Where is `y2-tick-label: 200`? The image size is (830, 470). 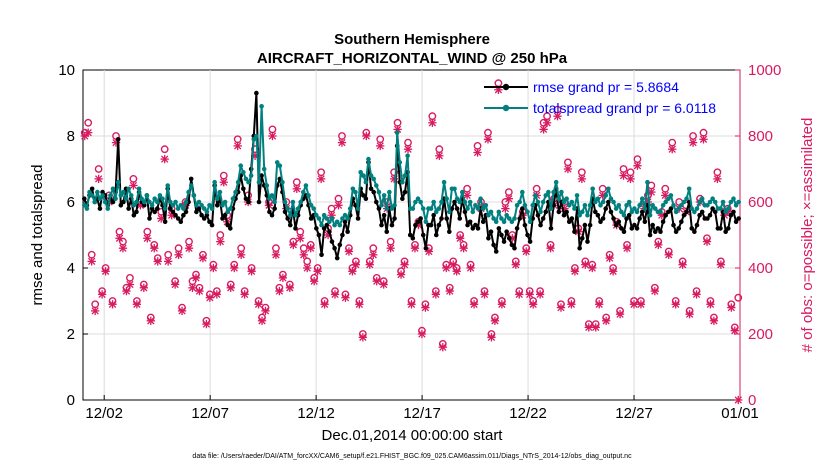 y2-tick-label: 200 is located at coordinates (760, 334).